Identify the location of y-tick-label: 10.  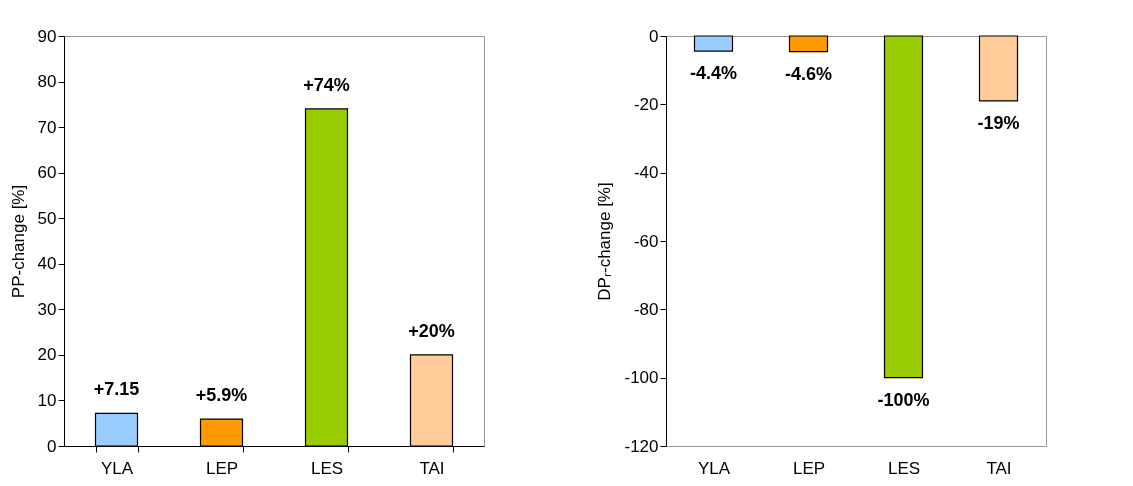
(47, 400).